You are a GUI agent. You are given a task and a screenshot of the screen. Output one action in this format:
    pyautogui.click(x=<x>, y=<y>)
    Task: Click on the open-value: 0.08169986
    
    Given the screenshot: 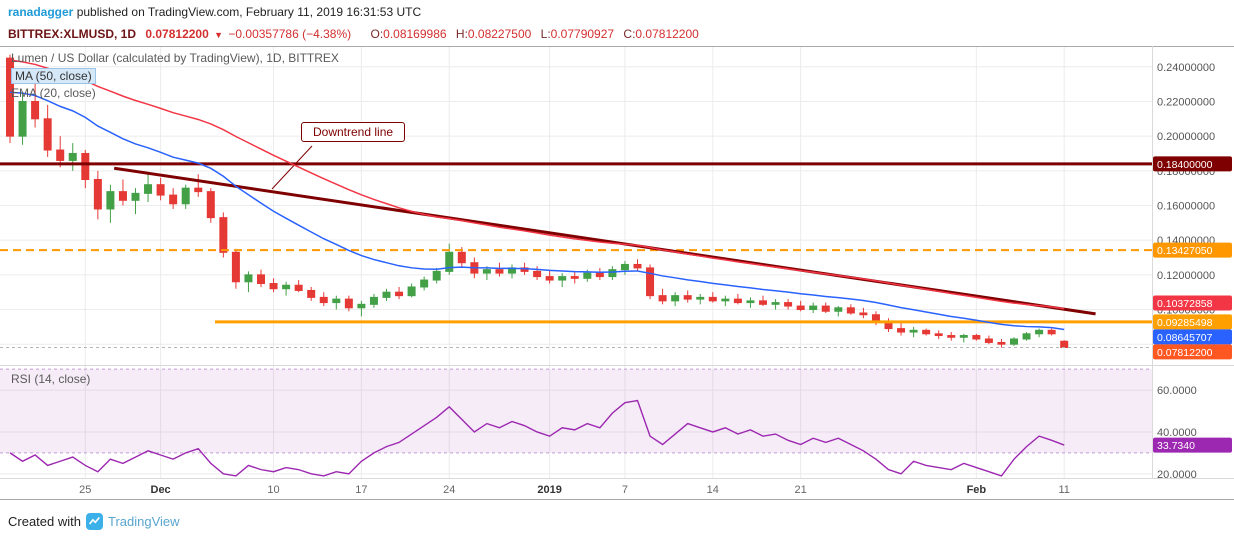 What is the action you would take?
    pyautogui.click(x=415, y=34)
    